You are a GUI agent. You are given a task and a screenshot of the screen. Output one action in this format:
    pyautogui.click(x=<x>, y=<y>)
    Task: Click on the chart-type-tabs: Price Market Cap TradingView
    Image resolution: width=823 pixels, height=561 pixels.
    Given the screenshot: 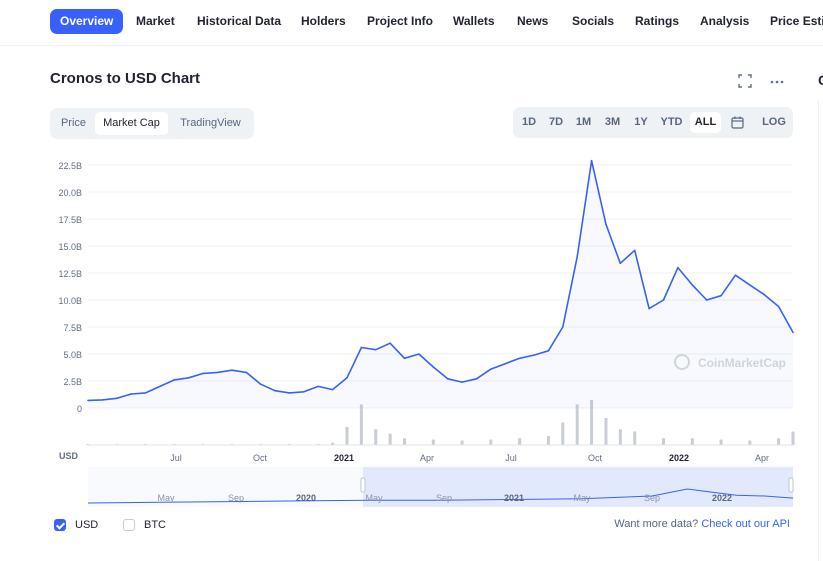 What is the action you would take?
    pyautogui.click(x=152, y=123)
    